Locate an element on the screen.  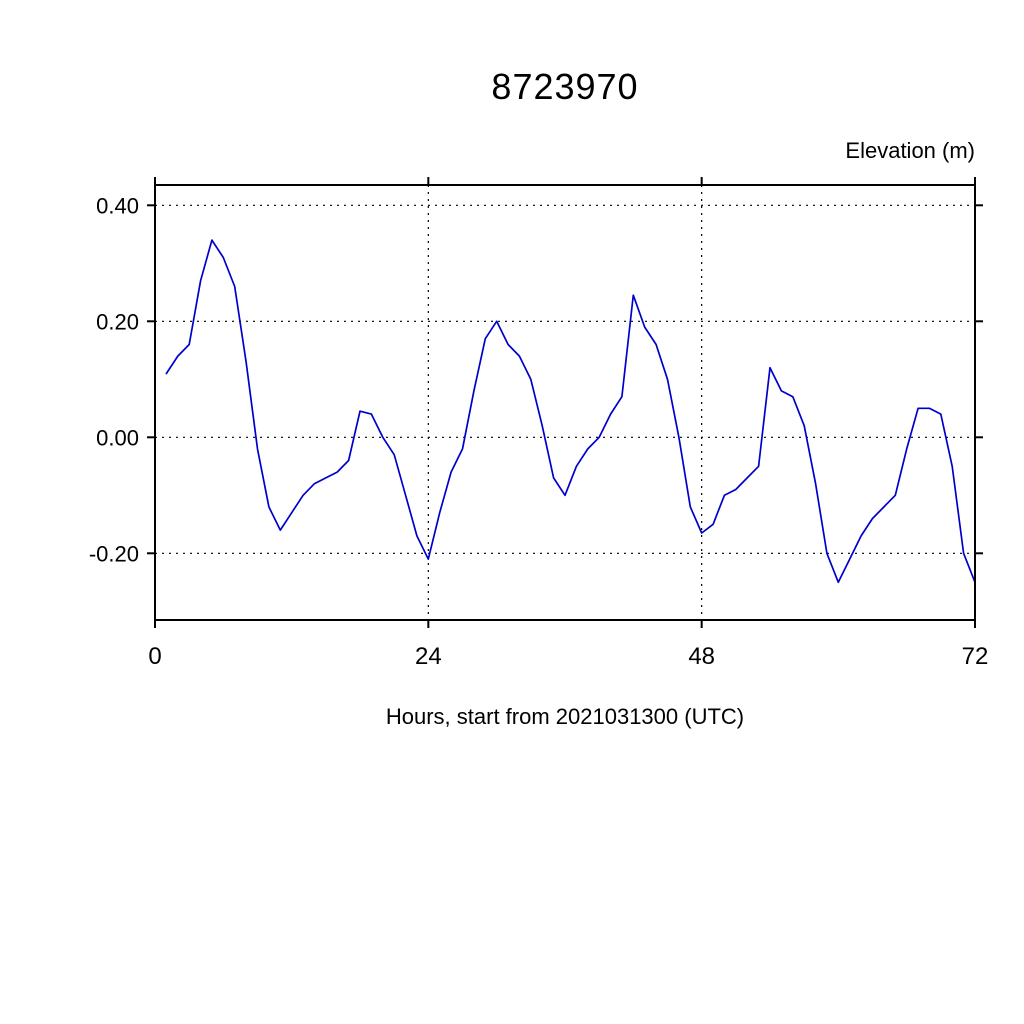
chart-title: 8723970 is located at coordinates (565, 86).